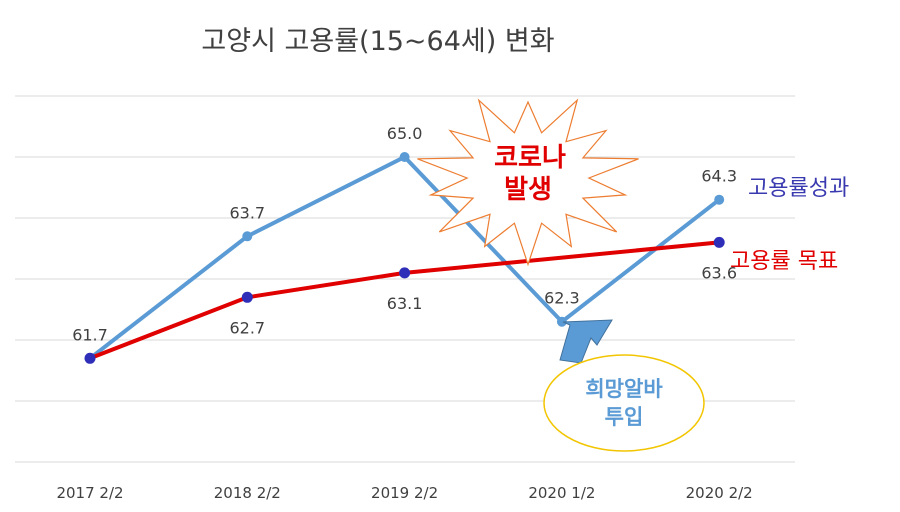  What do you see at coordinates (624, 417) in the screenshot?
I see `callout-text-line2: 투입` at bounding box center [624, 417].